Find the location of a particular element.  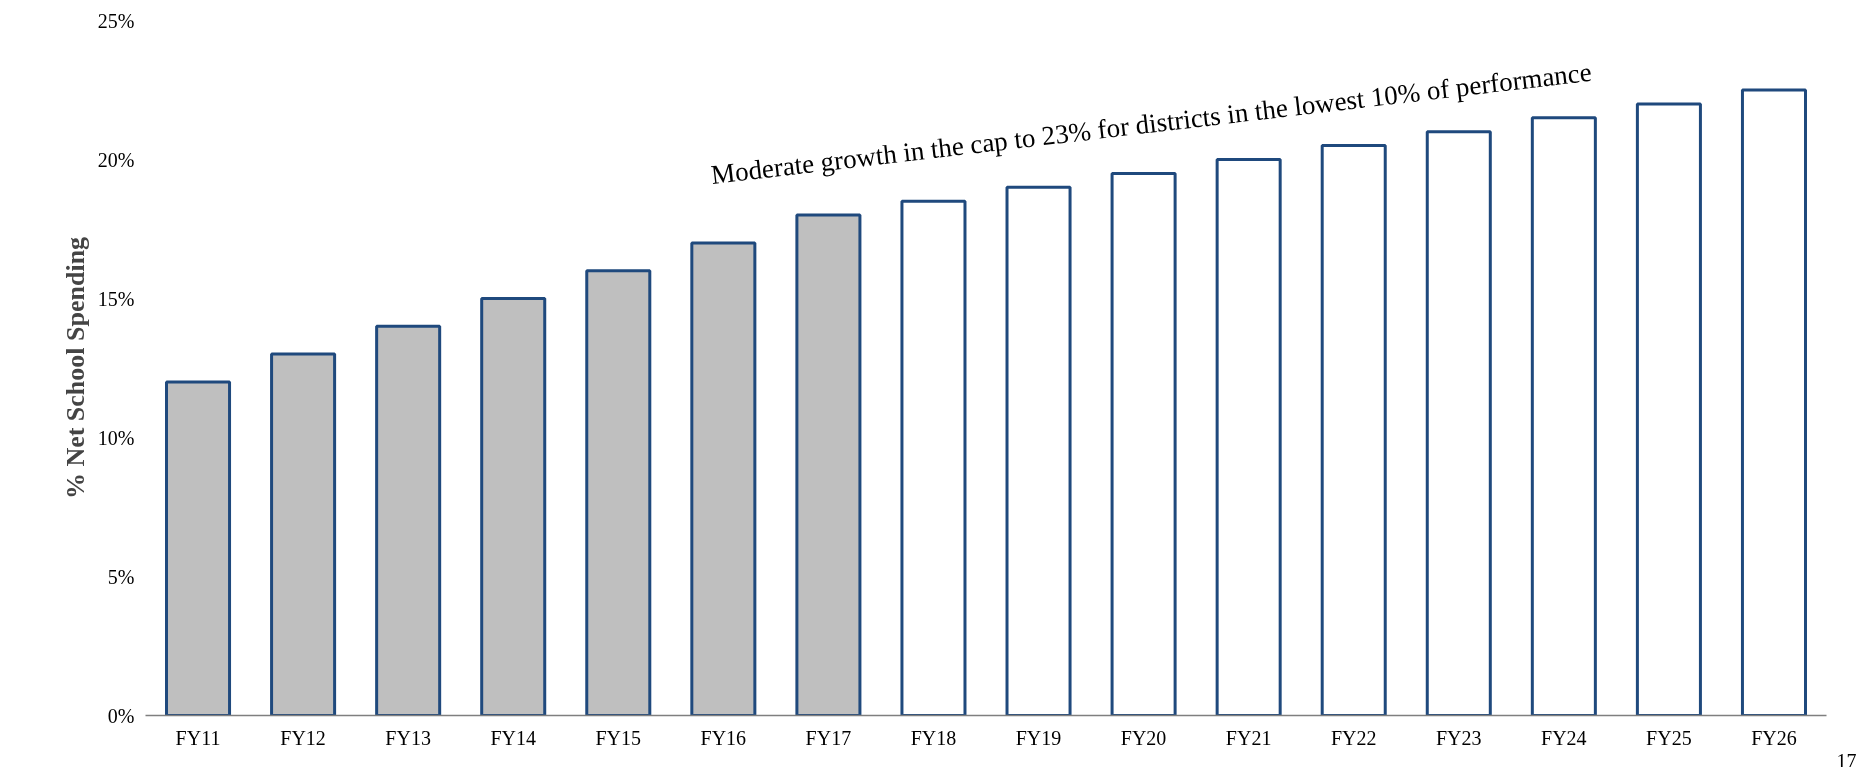

x-tick-label: FY11 is located at coordinates (198, 737).